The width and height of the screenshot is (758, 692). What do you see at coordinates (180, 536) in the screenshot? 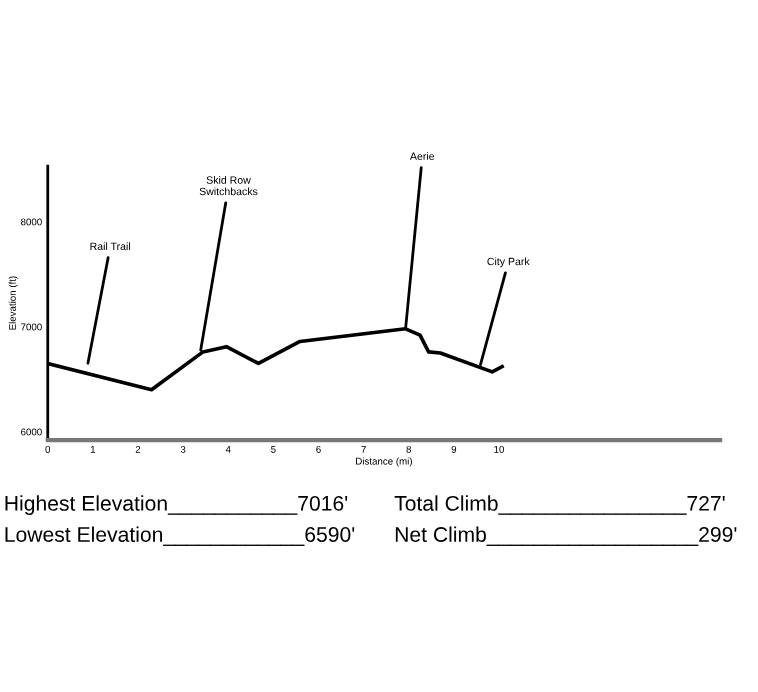
I see `text: Lowest Elevation____________6590'` at bounding box center [180, 536].